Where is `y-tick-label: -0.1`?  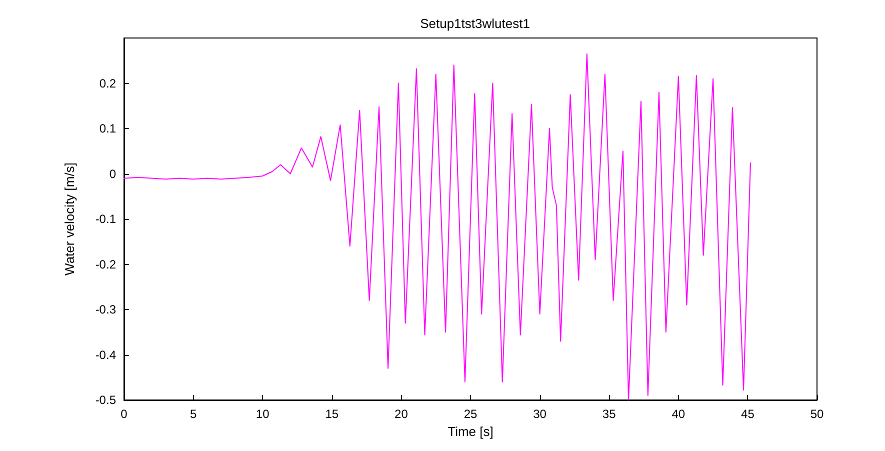
y-tick-label: -0.1 is located at coordinates (105, 219).